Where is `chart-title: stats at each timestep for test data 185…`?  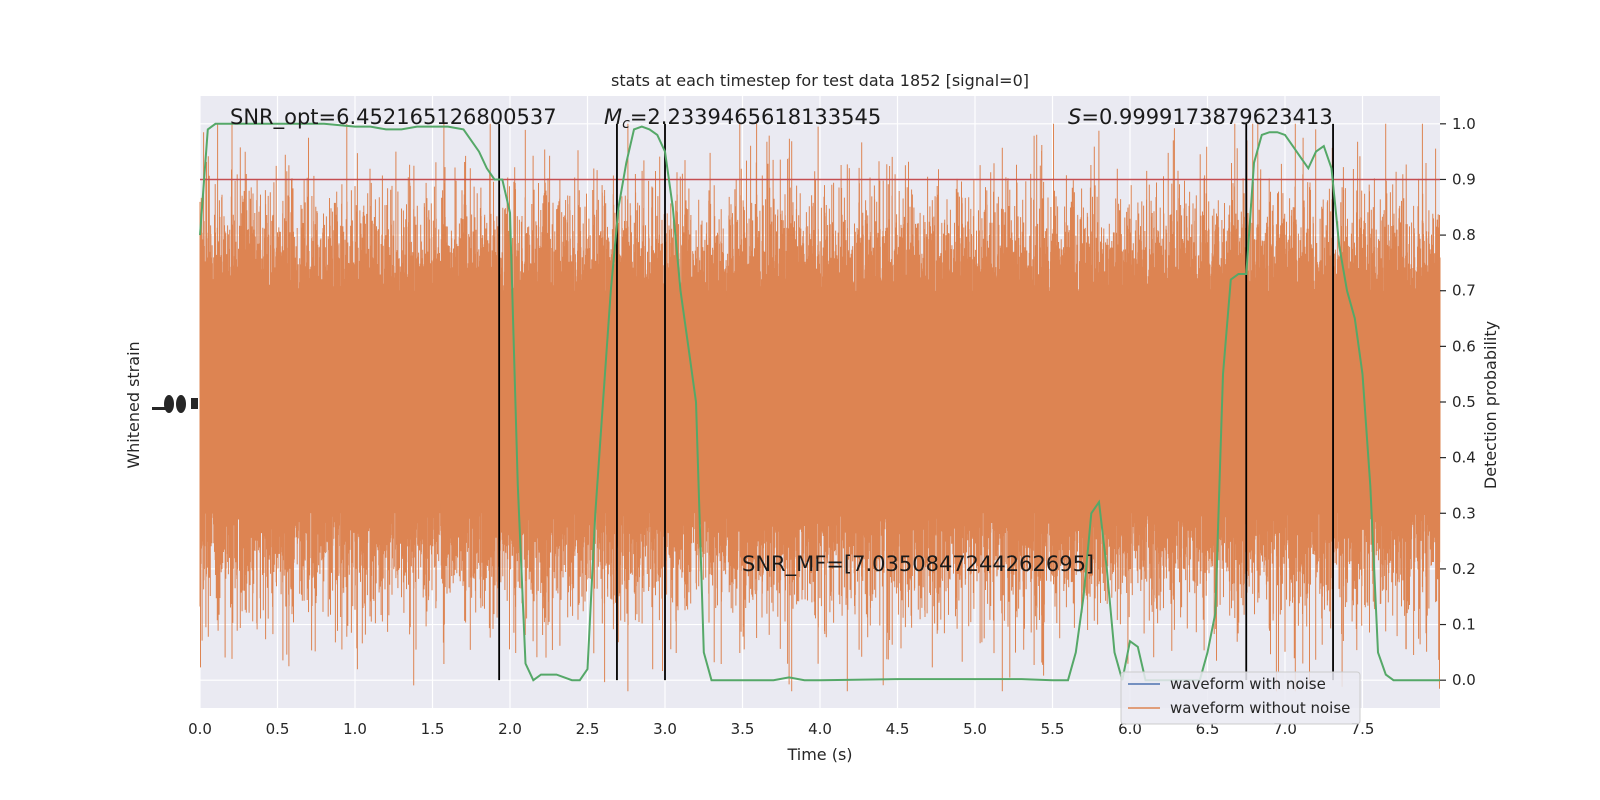
chart-title: stats at each timestep for test data 185… is located at coordinates (820, 80).